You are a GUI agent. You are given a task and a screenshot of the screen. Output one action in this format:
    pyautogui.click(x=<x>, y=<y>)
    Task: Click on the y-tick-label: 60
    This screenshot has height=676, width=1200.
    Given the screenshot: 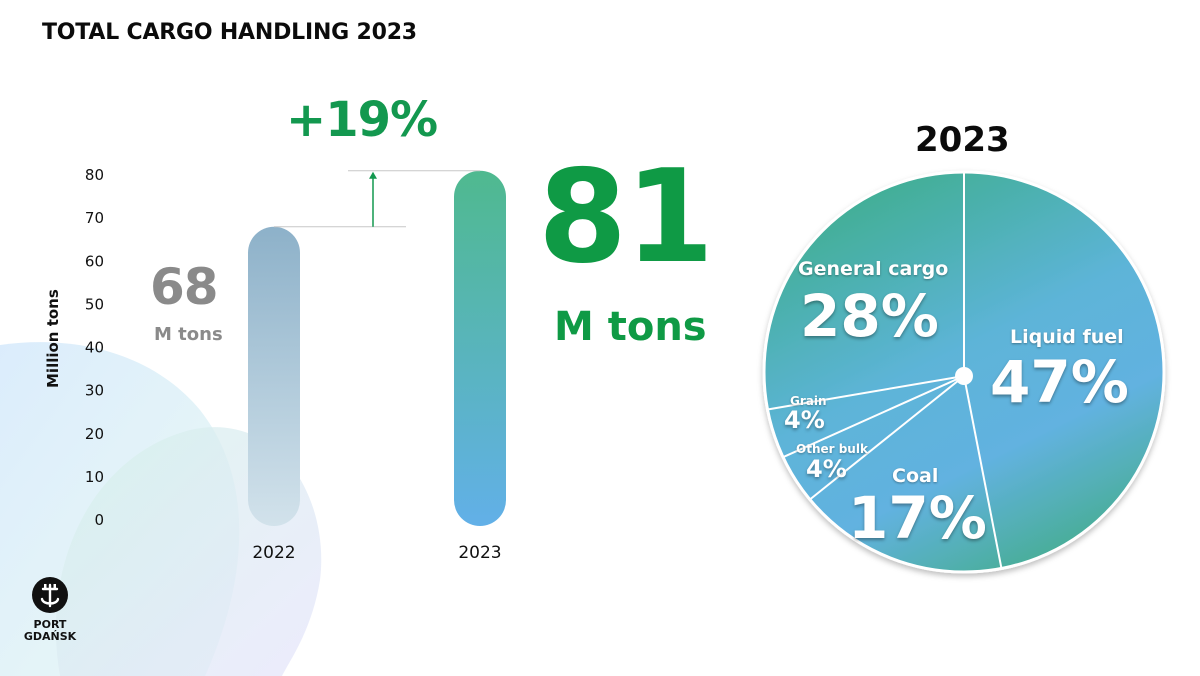 What is the action you would take?
    pyautogui.click(x=94, y=261)
    